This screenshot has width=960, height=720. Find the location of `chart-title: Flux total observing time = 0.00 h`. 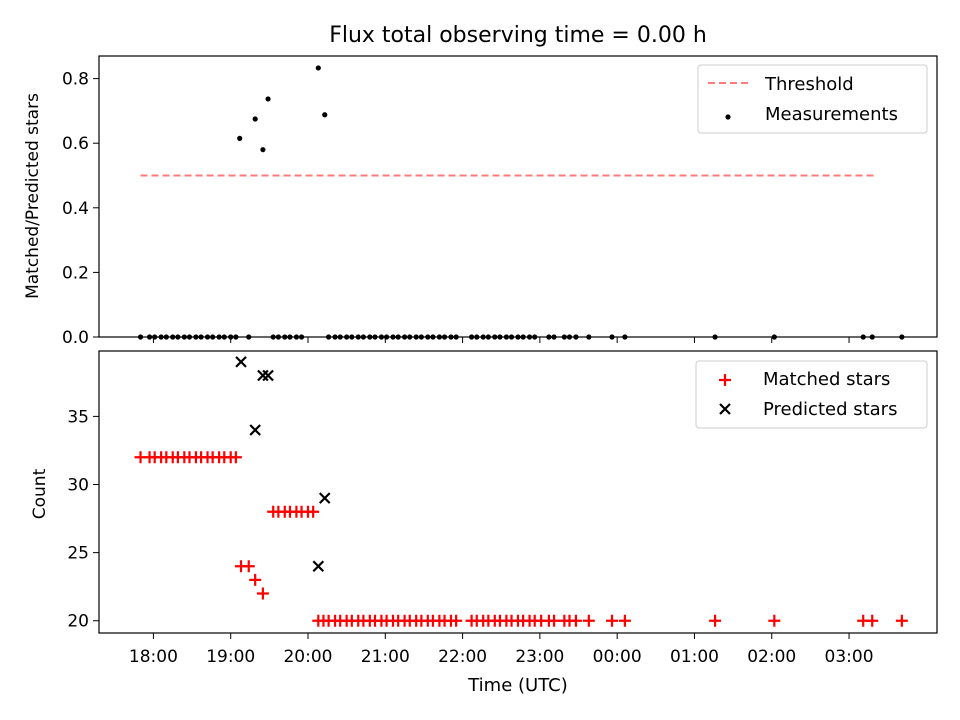

chart-title: Flux total observing time = 0.00 h is located at coordinates (518, 35).